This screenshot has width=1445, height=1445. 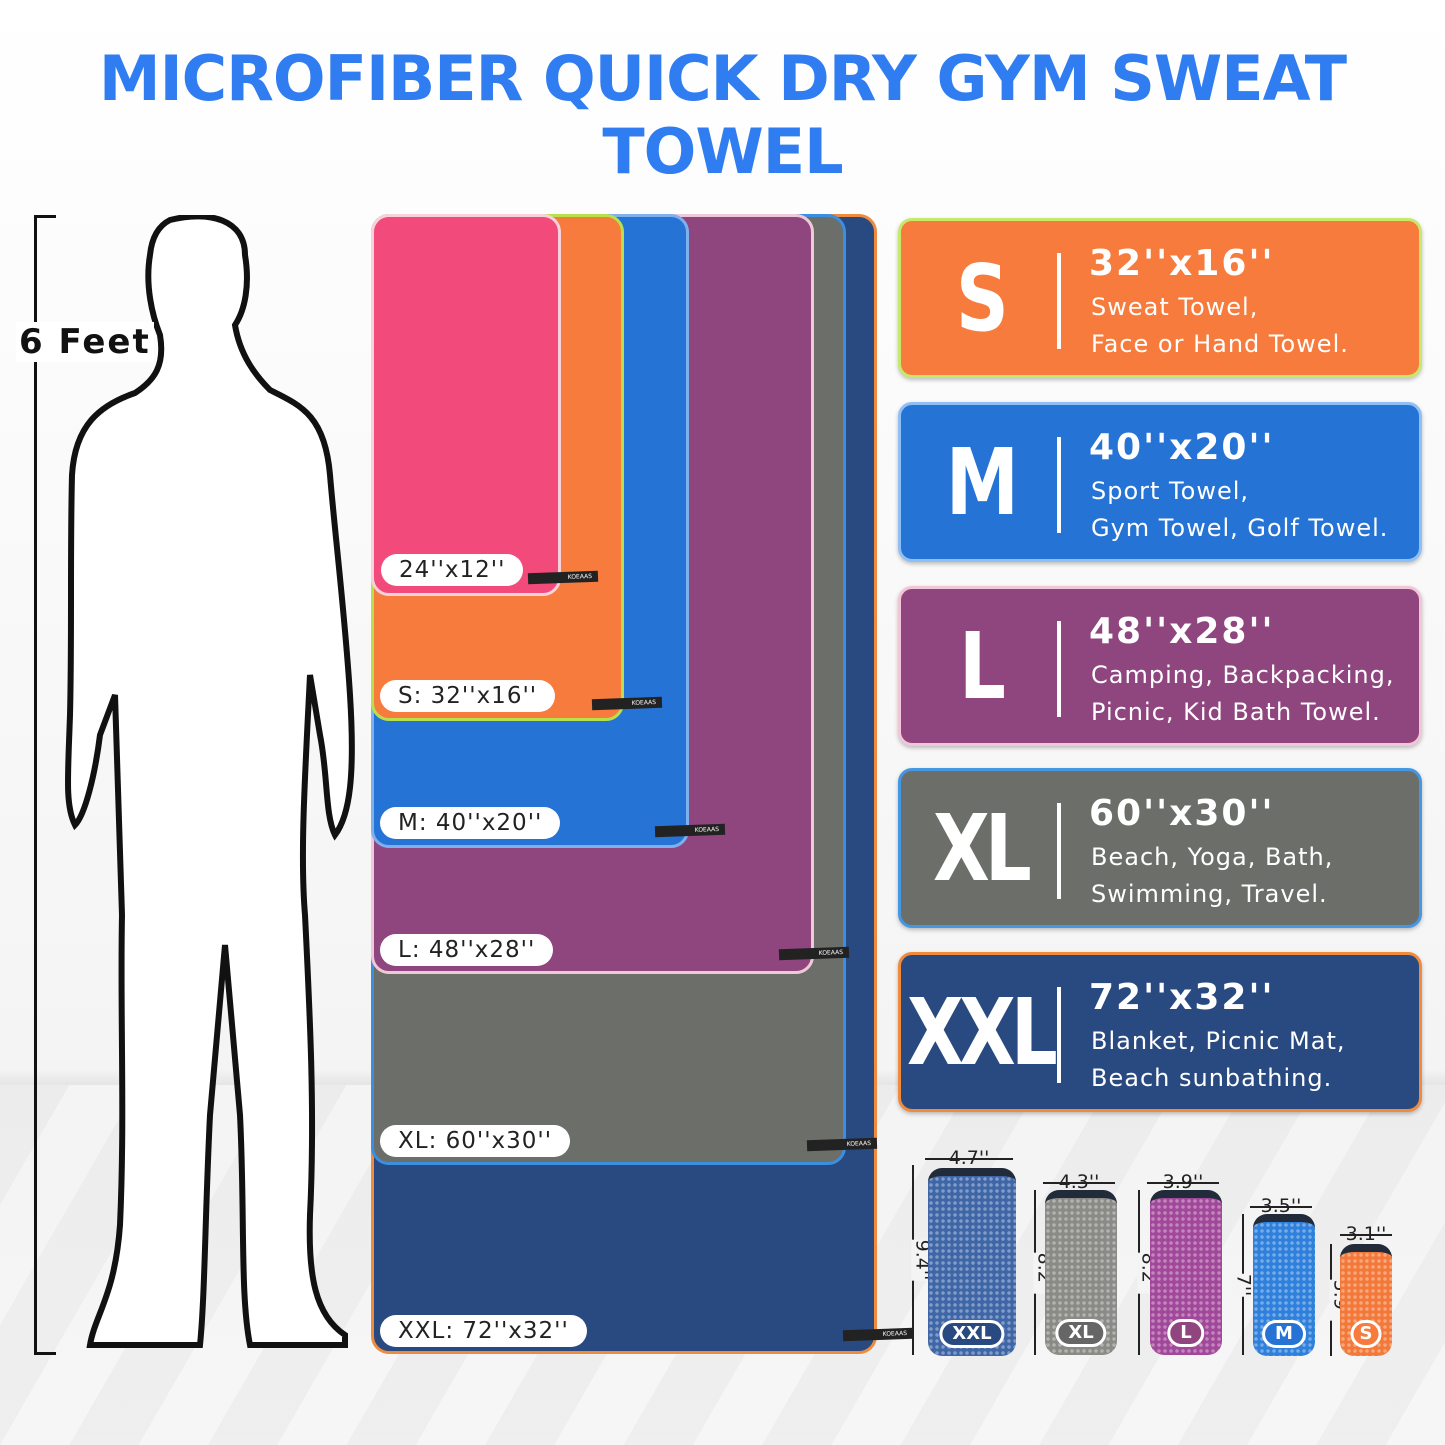 What do you see at coordinates (1182, 447) in the screenshot?
I see `size-dimensions: 40''x20''` at bounding box center [1182, 447].